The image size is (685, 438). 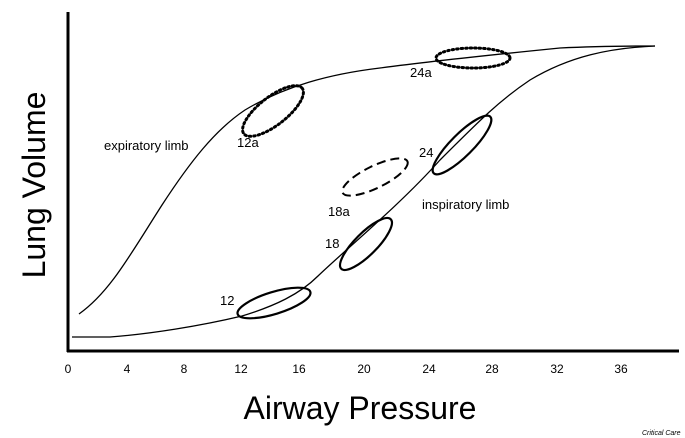 What do you see at coordinates (473, 58) in the screenshot?
I see `marker-ellipse-24a` at bounding box center [473, 58].